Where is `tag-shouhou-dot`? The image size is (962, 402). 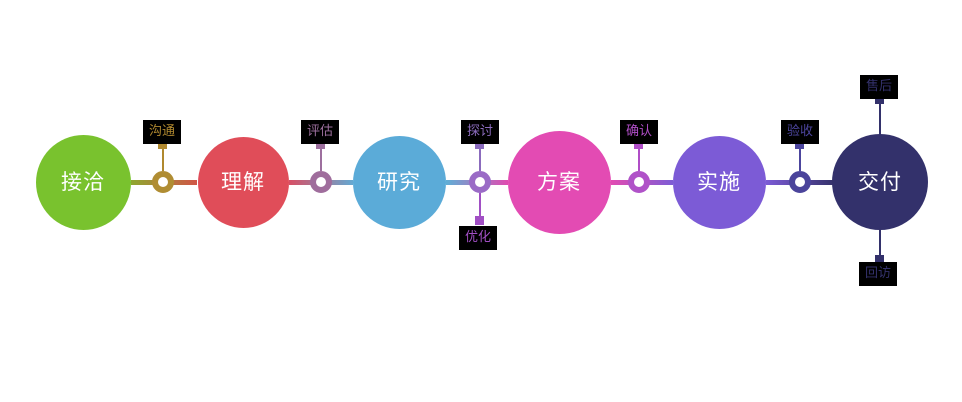
tag-shouhou-dot is located at coordinates (879, 99).